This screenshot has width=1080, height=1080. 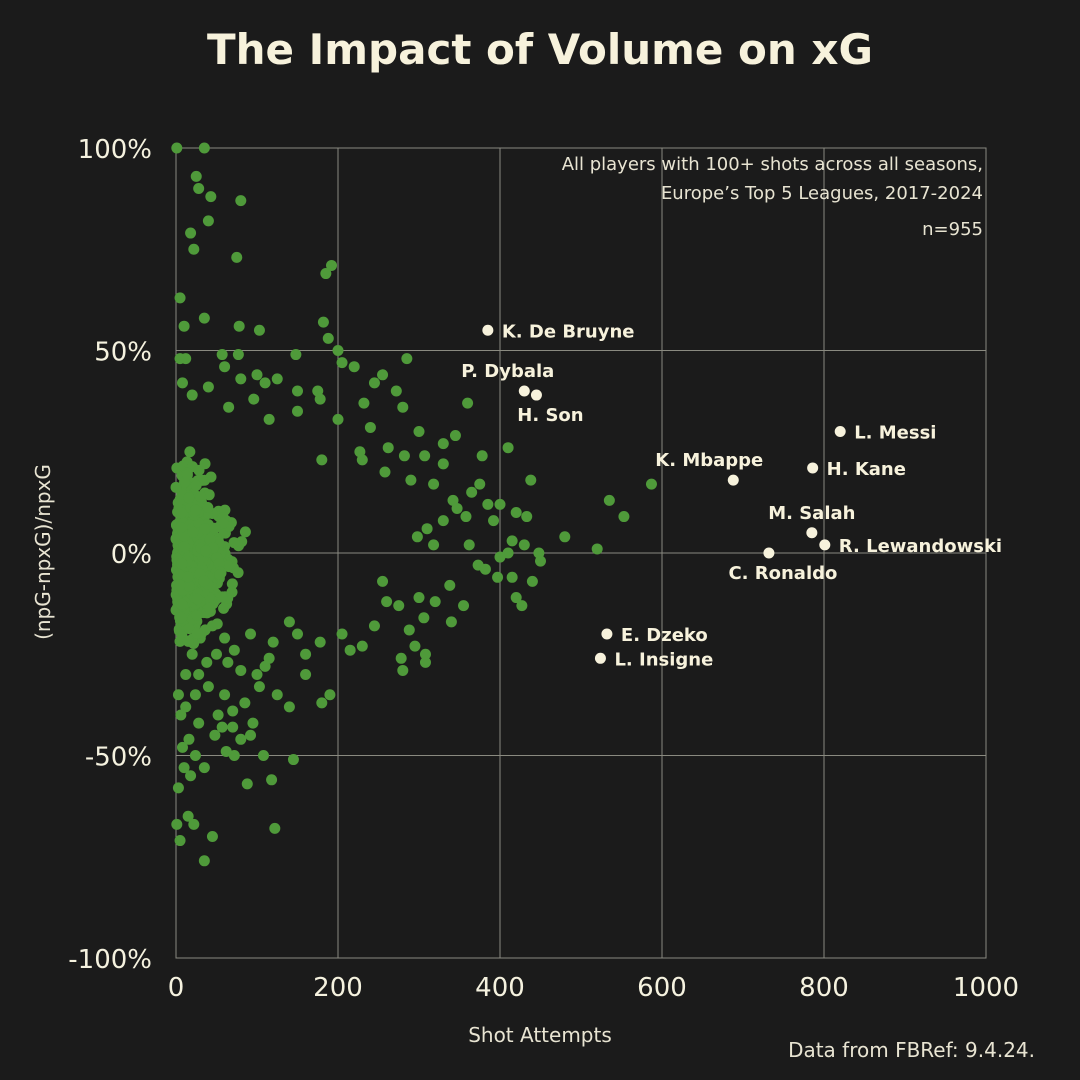 What do you see at coordinates (709, 460) in the screenshot?
I see `player-label: K. Mbappe` at bounding box center [709, 460].